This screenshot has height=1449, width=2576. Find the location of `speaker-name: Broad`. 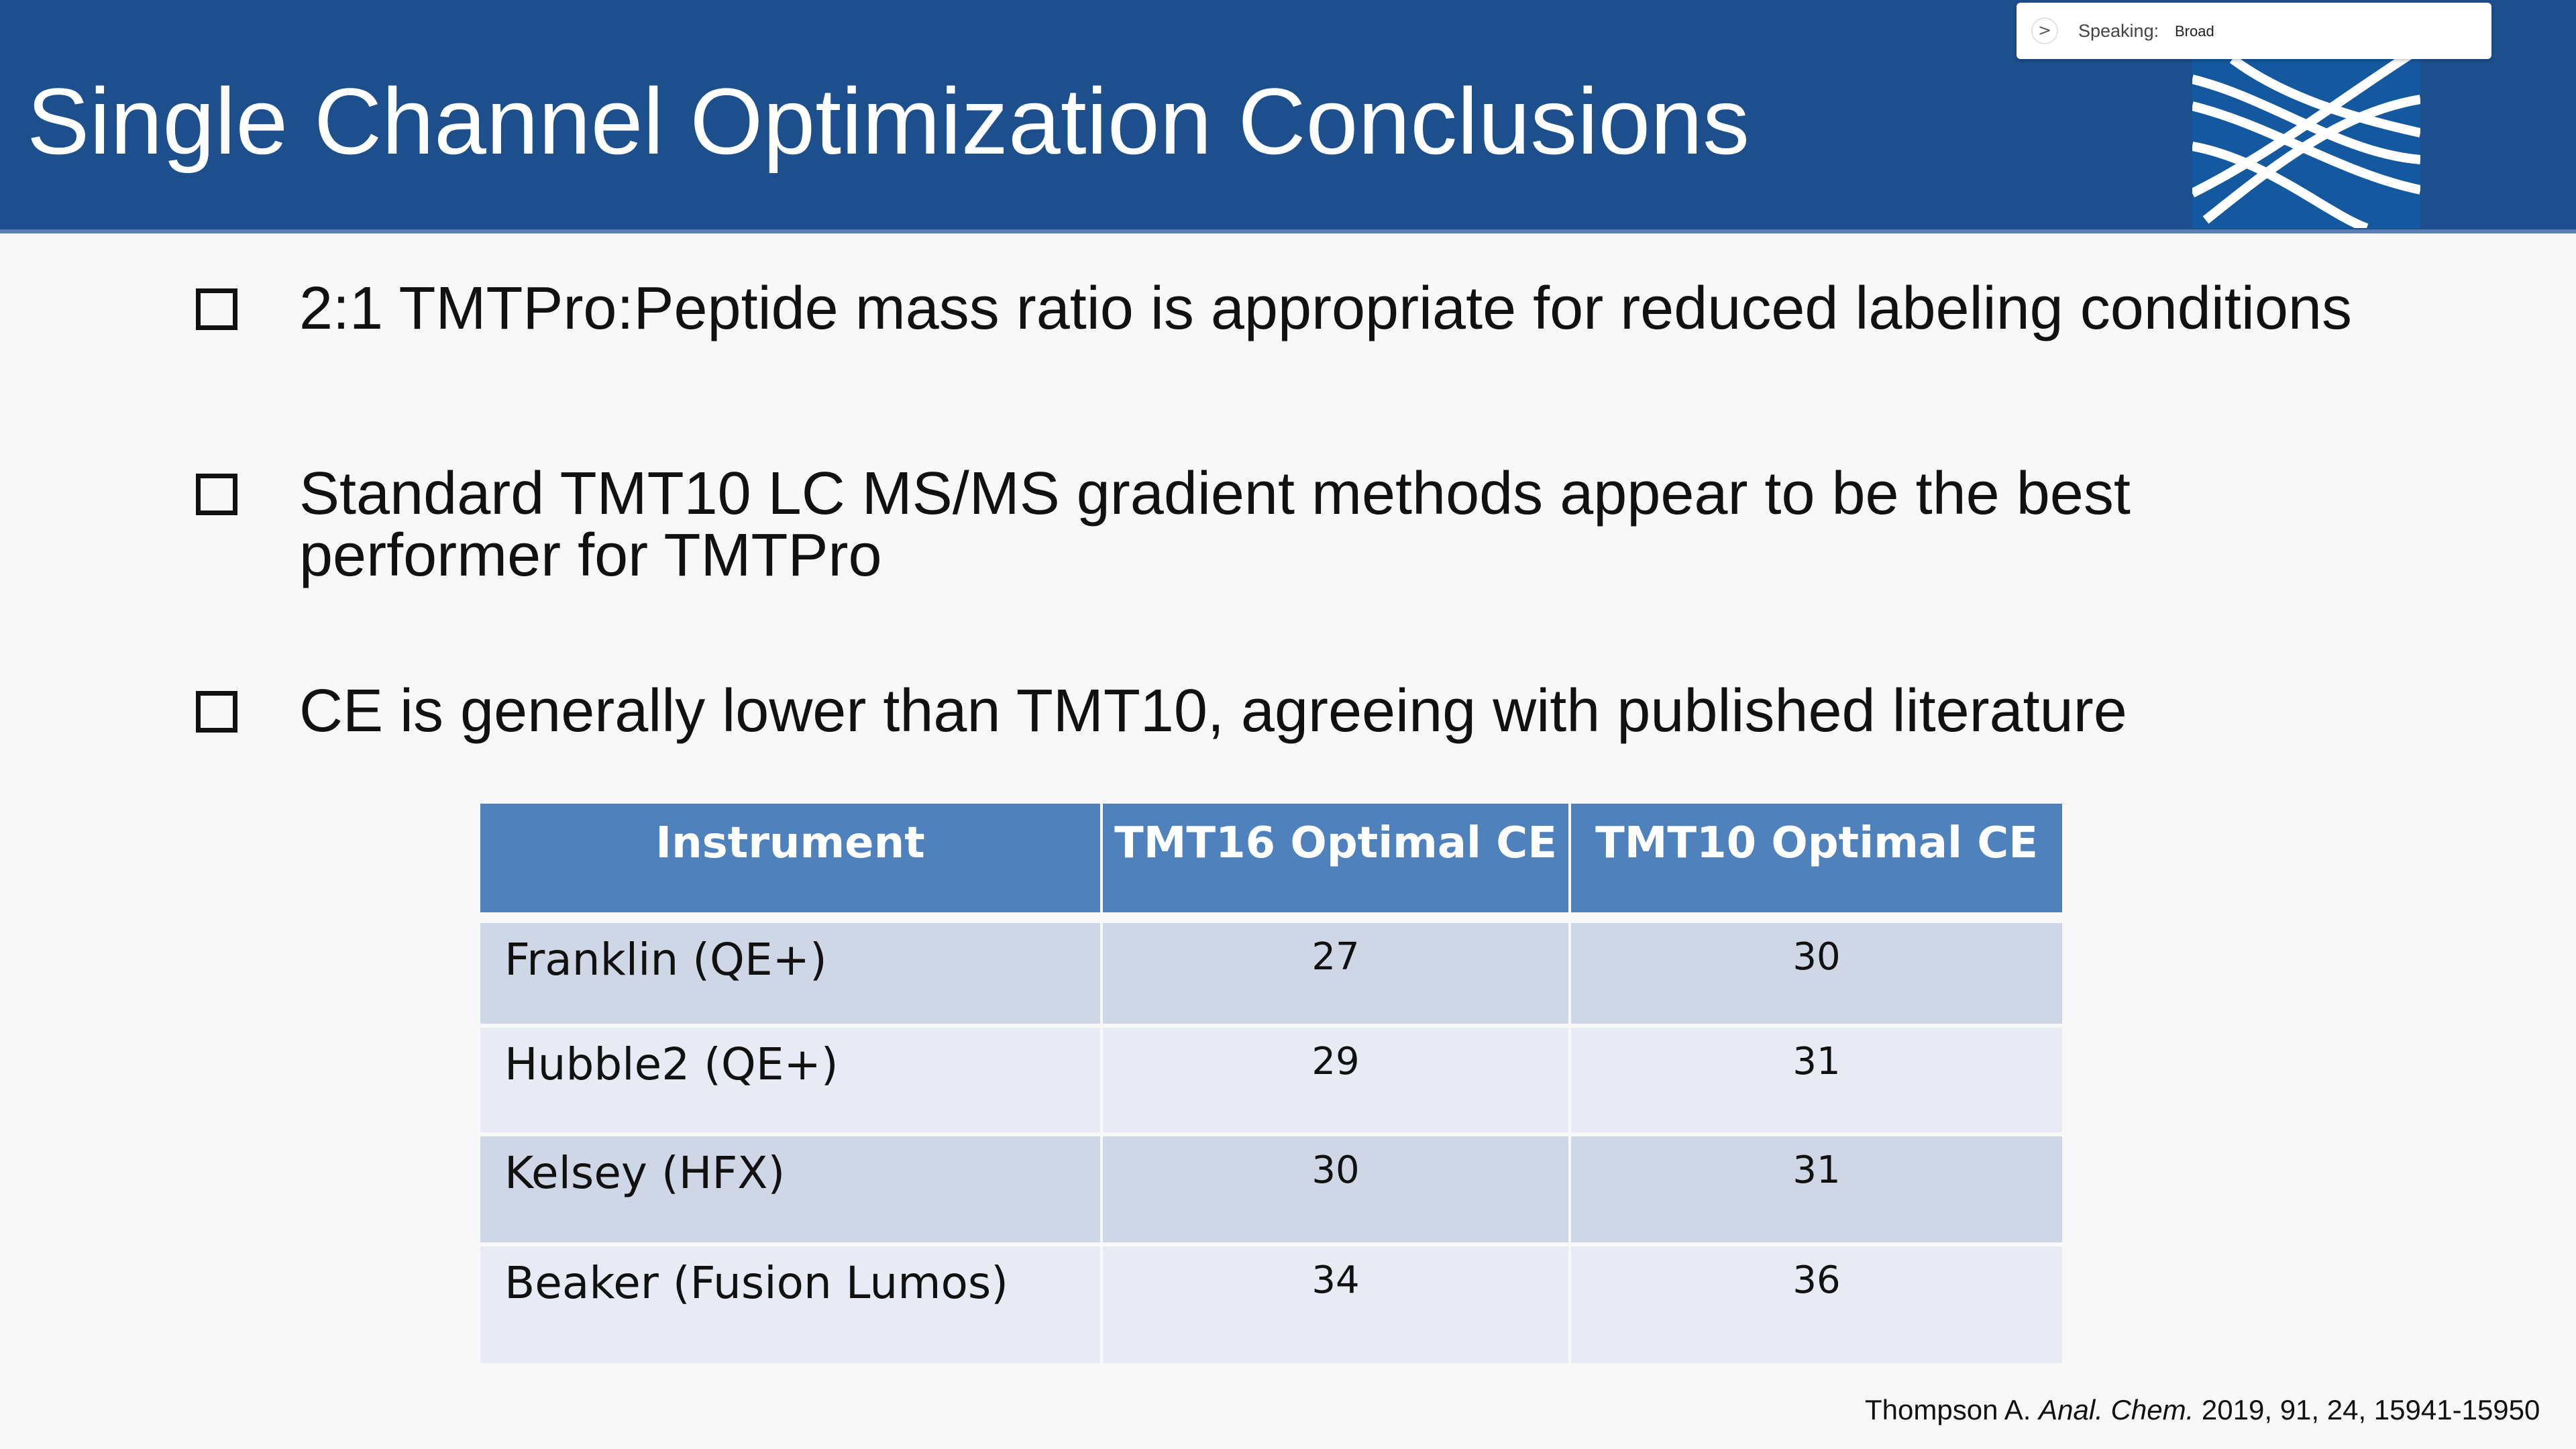

speaker-name: Broad is located at coordinates (2194, 31).